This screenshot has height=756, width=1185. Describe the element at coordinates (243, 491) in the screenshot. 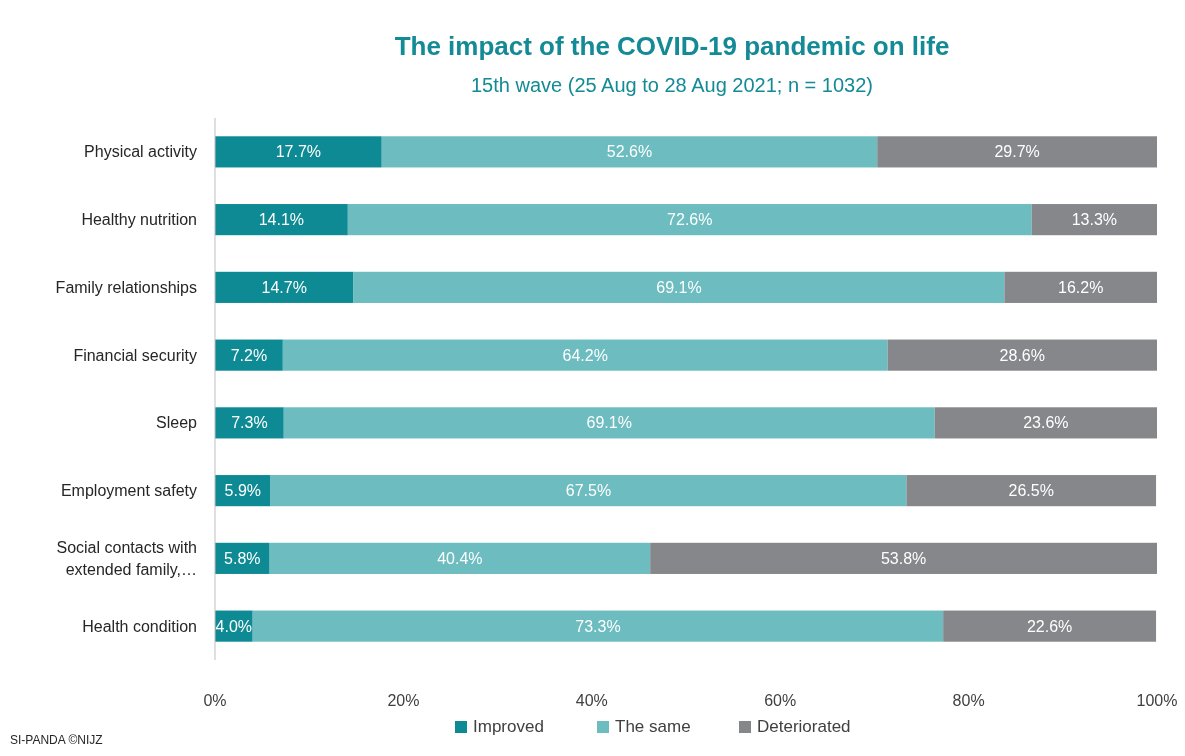

I see `data-label: 5.9%` at that location.